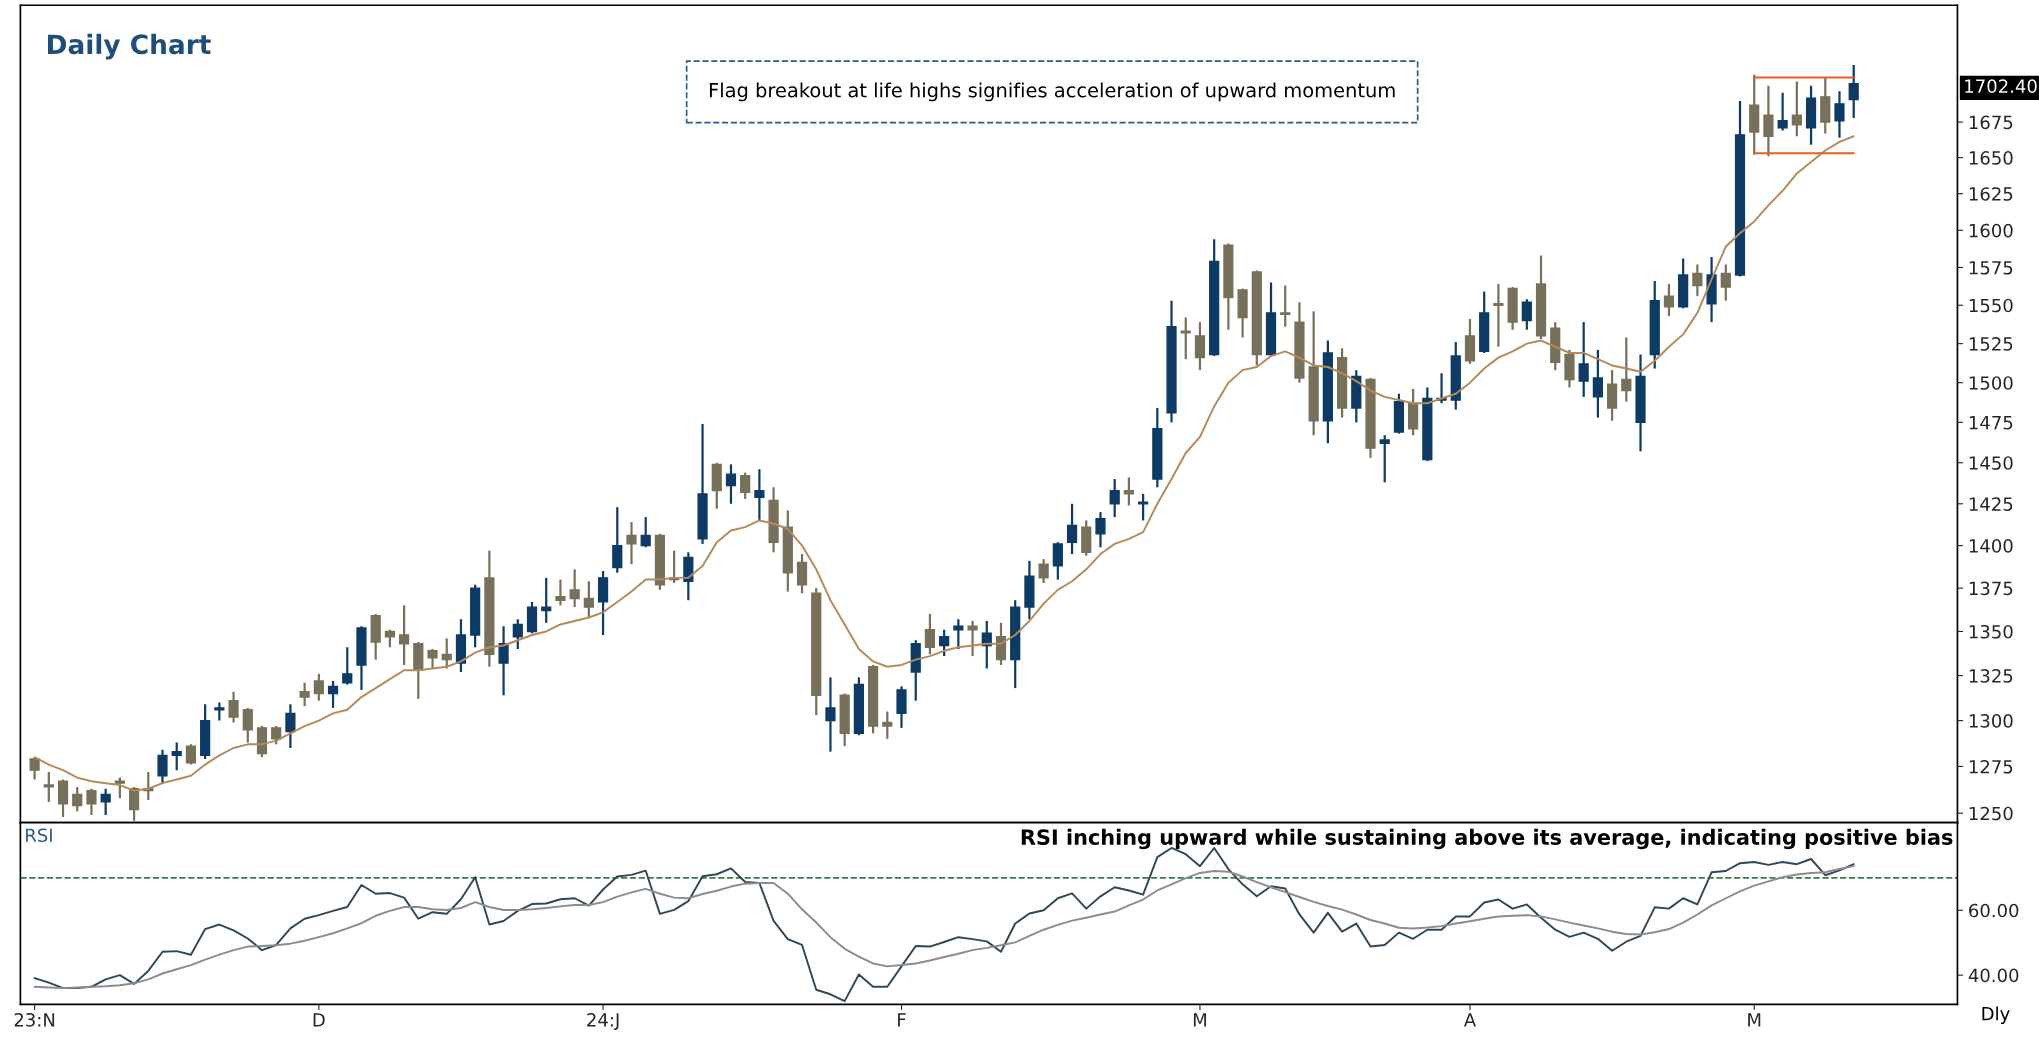 Image resolution: width=2039 pixels, height=1044 pixels. Describe the element at coordinates (1991, 423) in the screenshot. I see `y-tick-label: 1475` at that location.